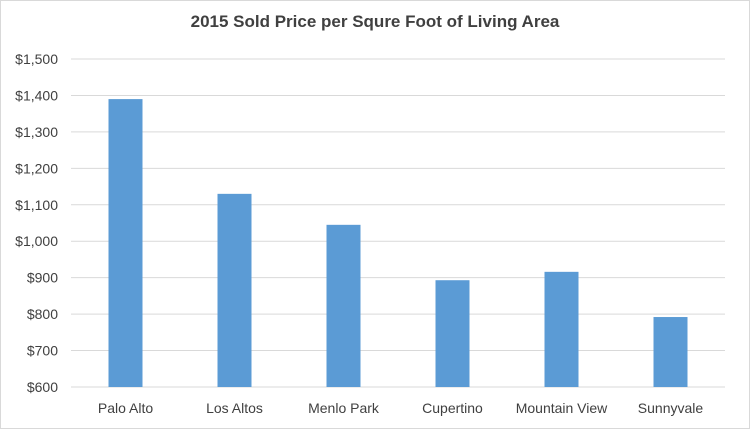  Describe the element at coordinates (36, 132) in the screenshot. I see `y-tick-label: $1,300` at that location.